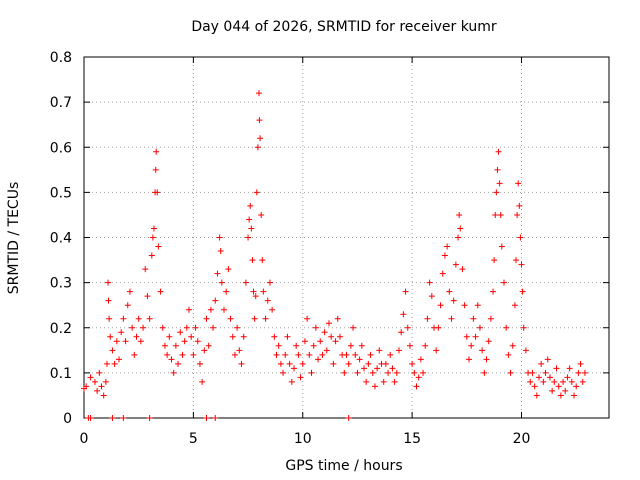 Image resolution: width=640 pixels, height=480 pixels. What do you see at coordinates (61, 193) in the screenshot?
I see `y-tick-label: 0.5` at bounding box center [61, 193].